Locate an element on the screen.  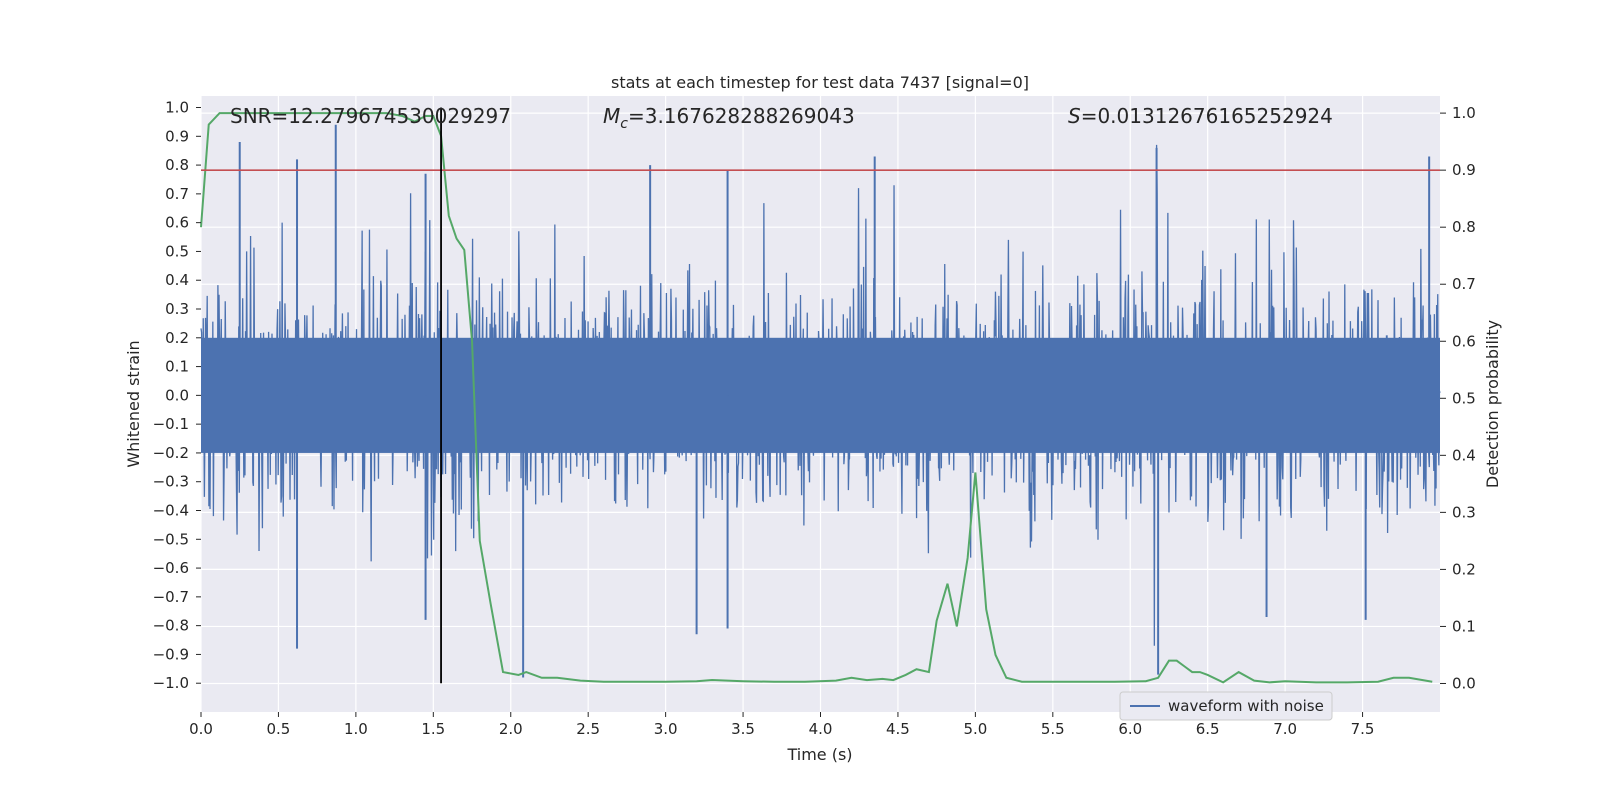
y-left-tick-label: 0.6 is located at coordinates (177, 223).